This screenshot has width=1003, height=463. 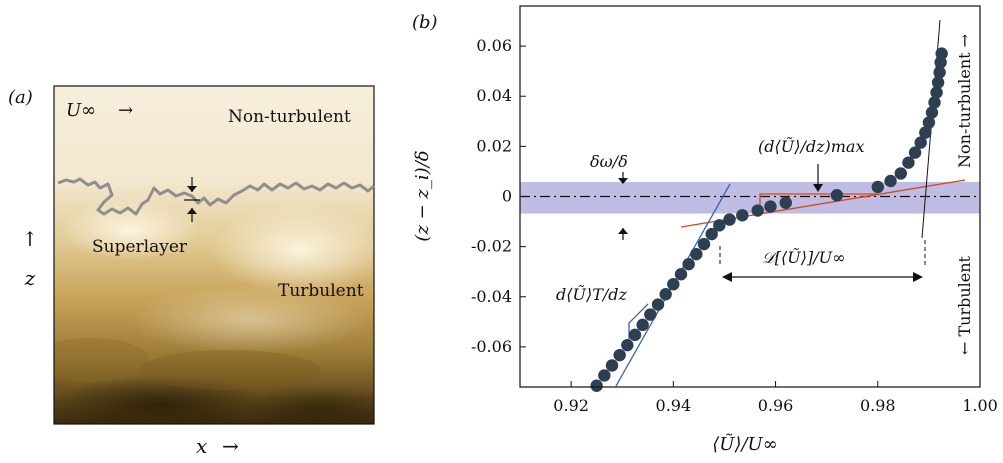 What do you see at coordinates (609, 161) in the screenshot?
I see `delta-omega-label: δω/δ` at bounding box center [609, 161].